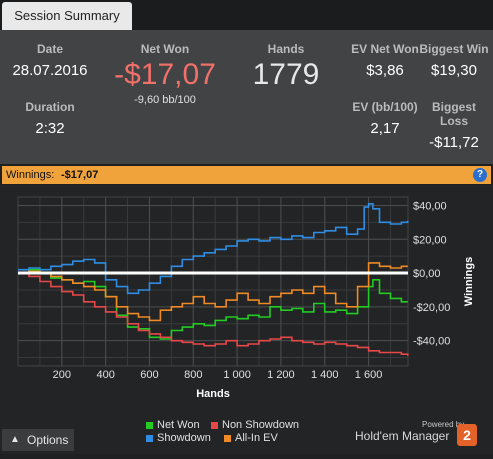  What do you see at coordinates (246, 15) in the screenshot?
I see `tab-bar: Session Summary` at bounding box center [246, 15].